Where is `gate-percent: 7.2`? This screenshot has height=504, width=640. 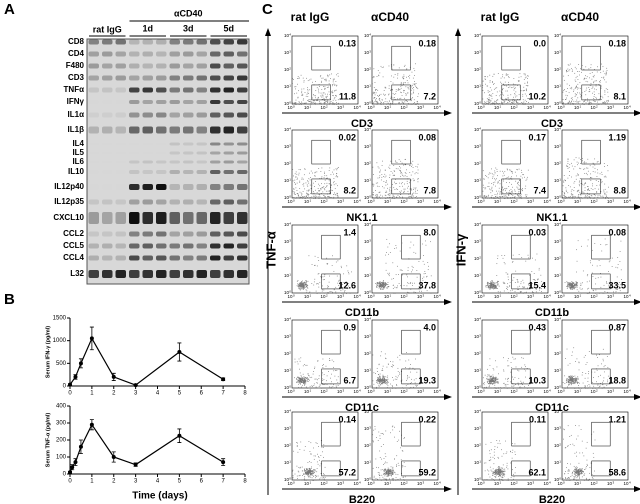
gate-percent: 7.2 is located at coordinates (429, 96).